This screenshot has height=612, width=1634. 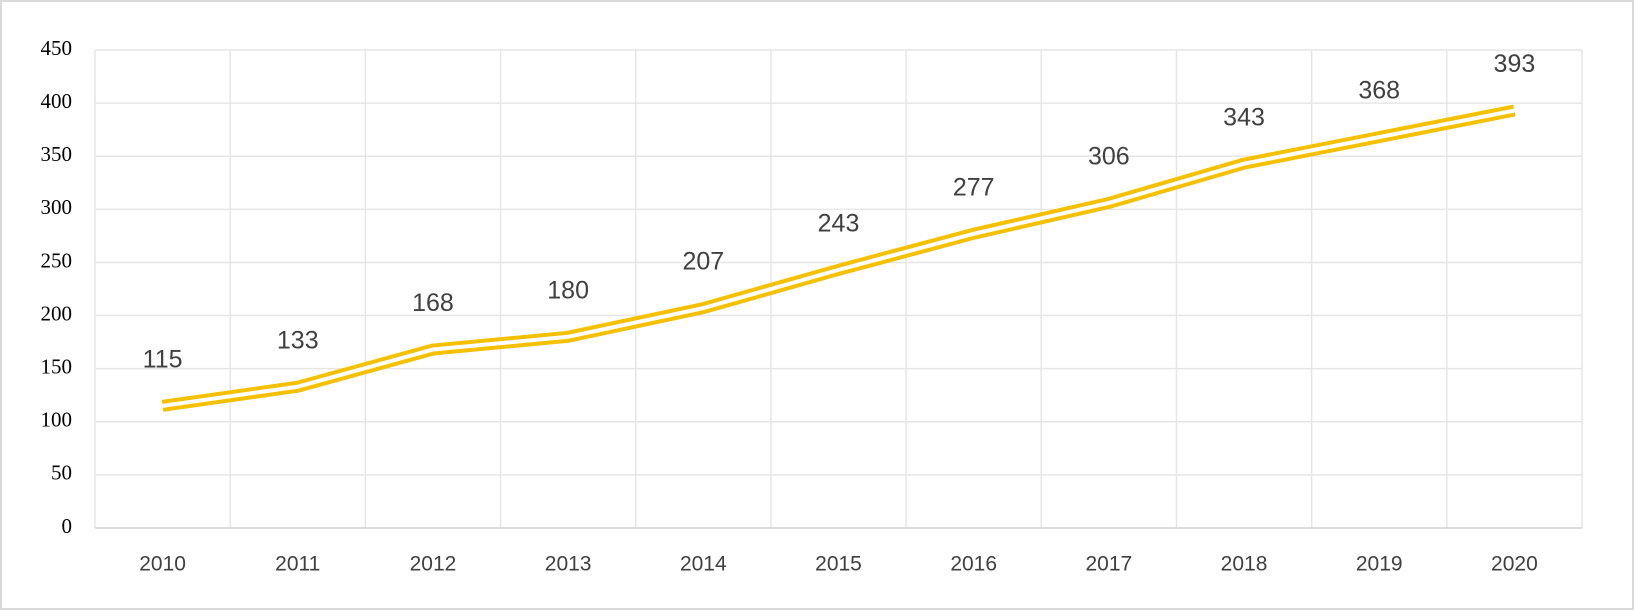 I want to click on data-label: 115, so click(x=163, y=359).